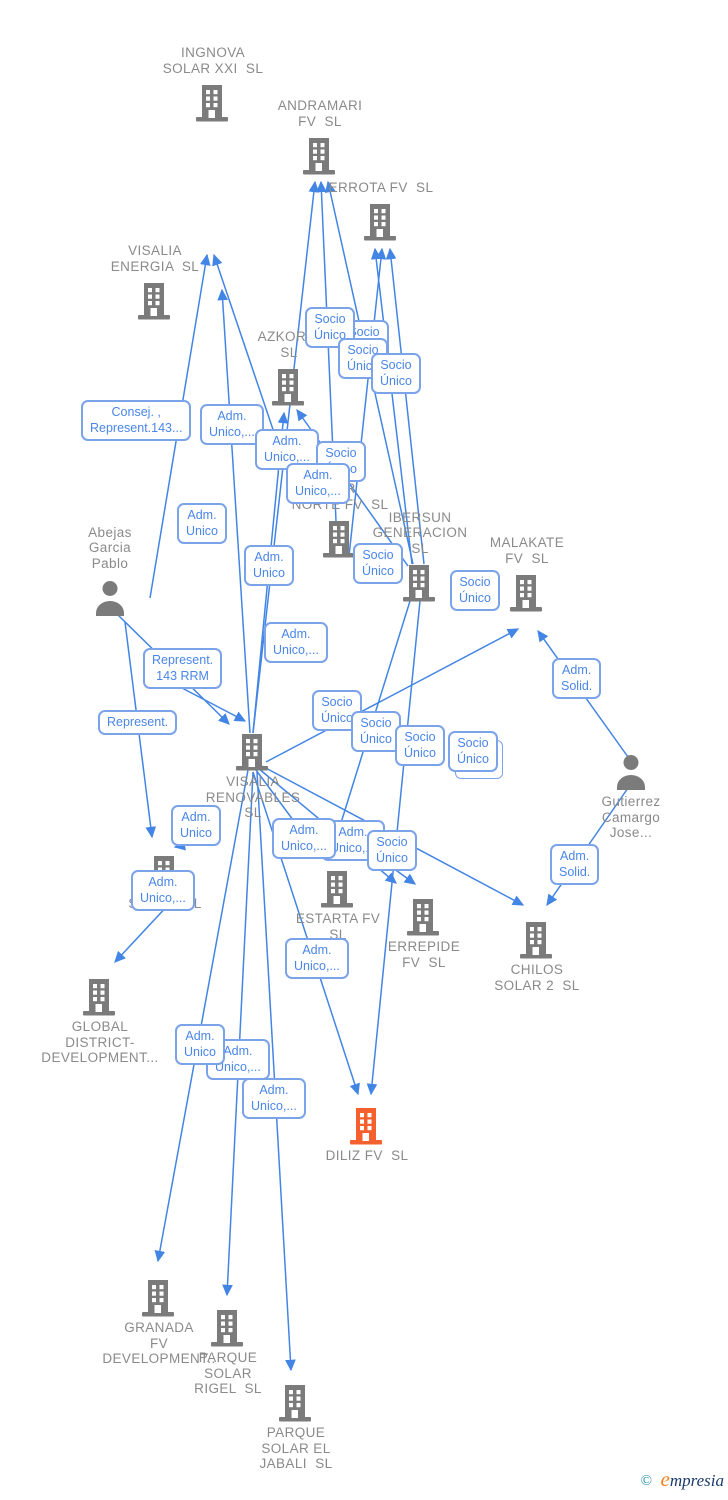 The height and width of the screenshot is (1500, 728). What do you see at coordinates (396, 373) in the screenshot?
I see `relationship-label-l8: Socio Único` at bounding box center [396, 373].